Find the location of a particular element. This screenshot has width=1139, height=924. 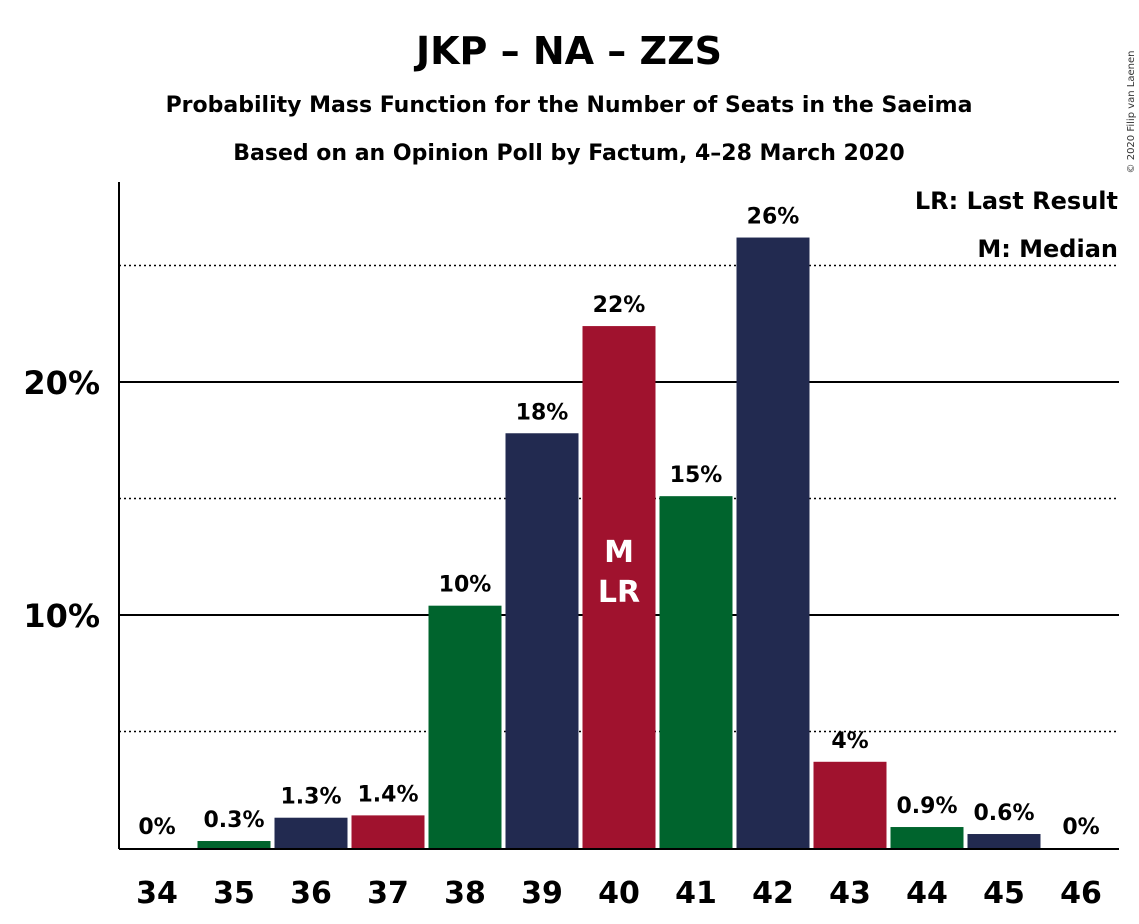

data-label-44: 0.9% is located at coordinates (926, 806).